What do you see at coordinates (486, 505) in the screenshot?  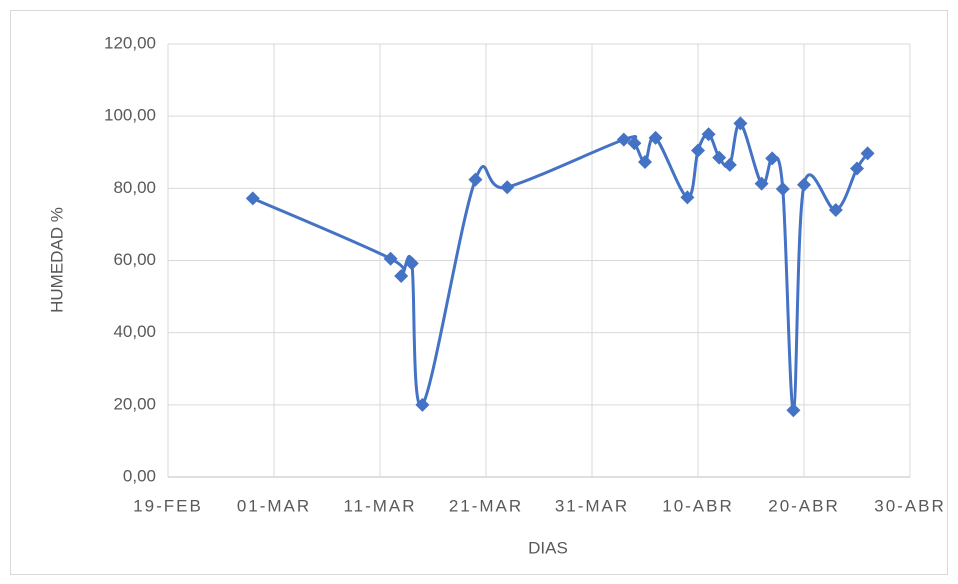 I see `x-tick-label: 21-MAR` at bounding box center [486, 505].